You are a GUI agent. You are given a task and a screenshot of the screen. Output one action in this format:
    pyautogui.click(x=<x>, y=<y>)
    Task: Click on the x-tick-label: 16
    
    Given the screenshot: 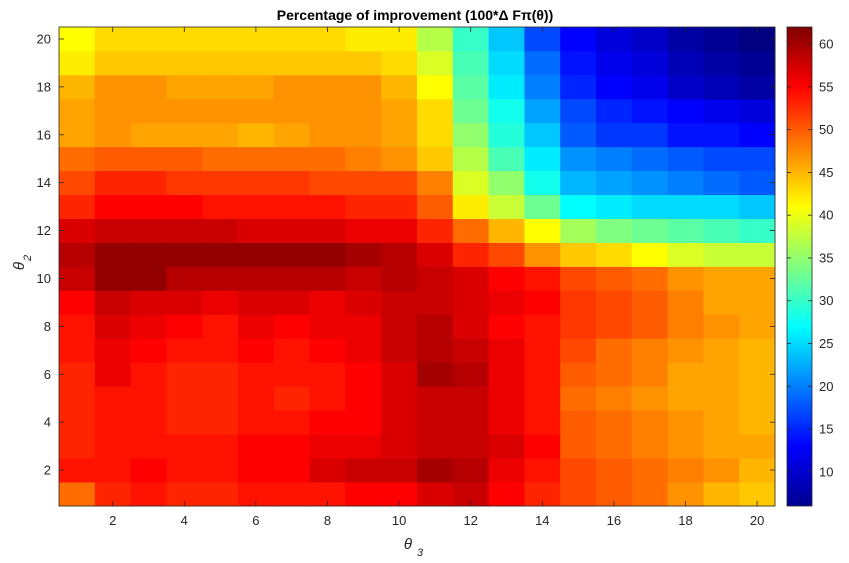 What is the action you would take?
    pyautogui.click(x=614, y=520)
    